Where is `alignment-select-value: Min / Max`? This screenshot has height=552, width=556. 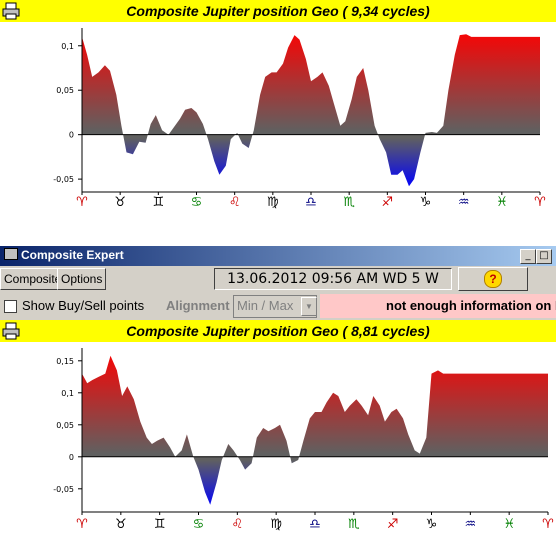 alignment-select-value: Min / Max is located at coordinates (265, 305).